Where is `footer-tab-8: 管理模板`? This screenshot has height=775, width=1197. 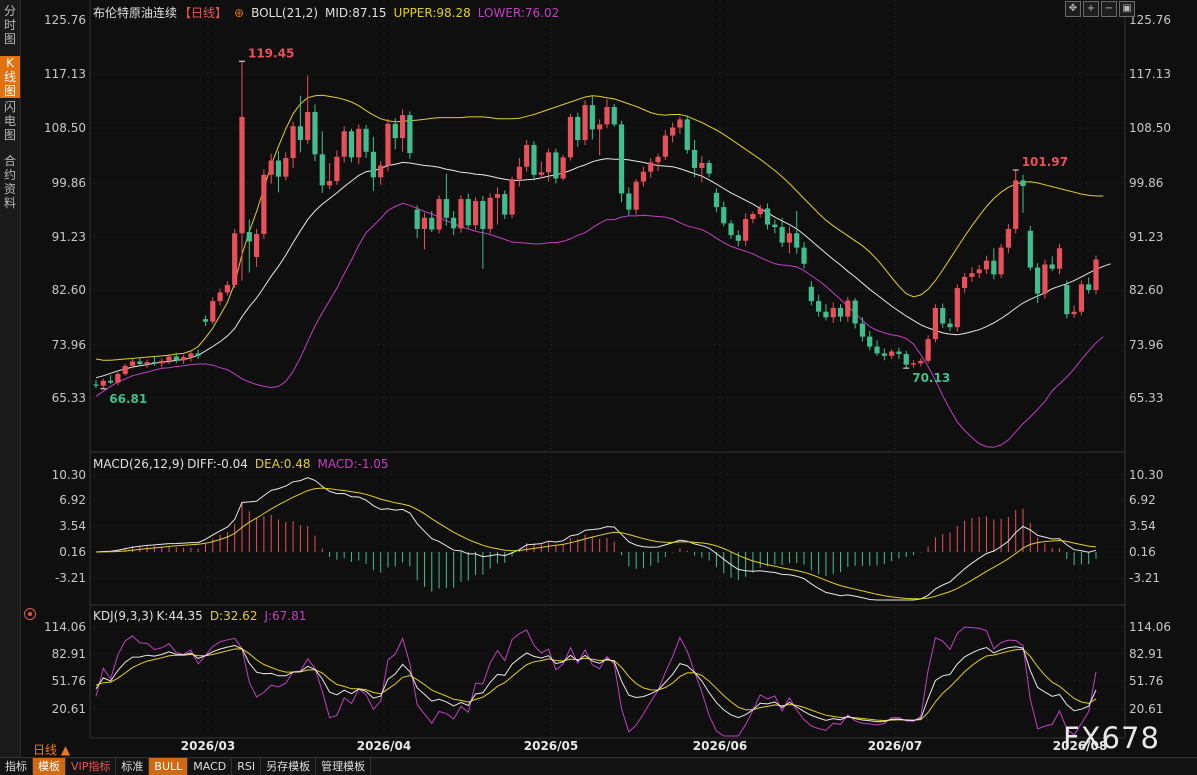
footer-tab-8: 管理模板 is located at coordinates (344, 766).